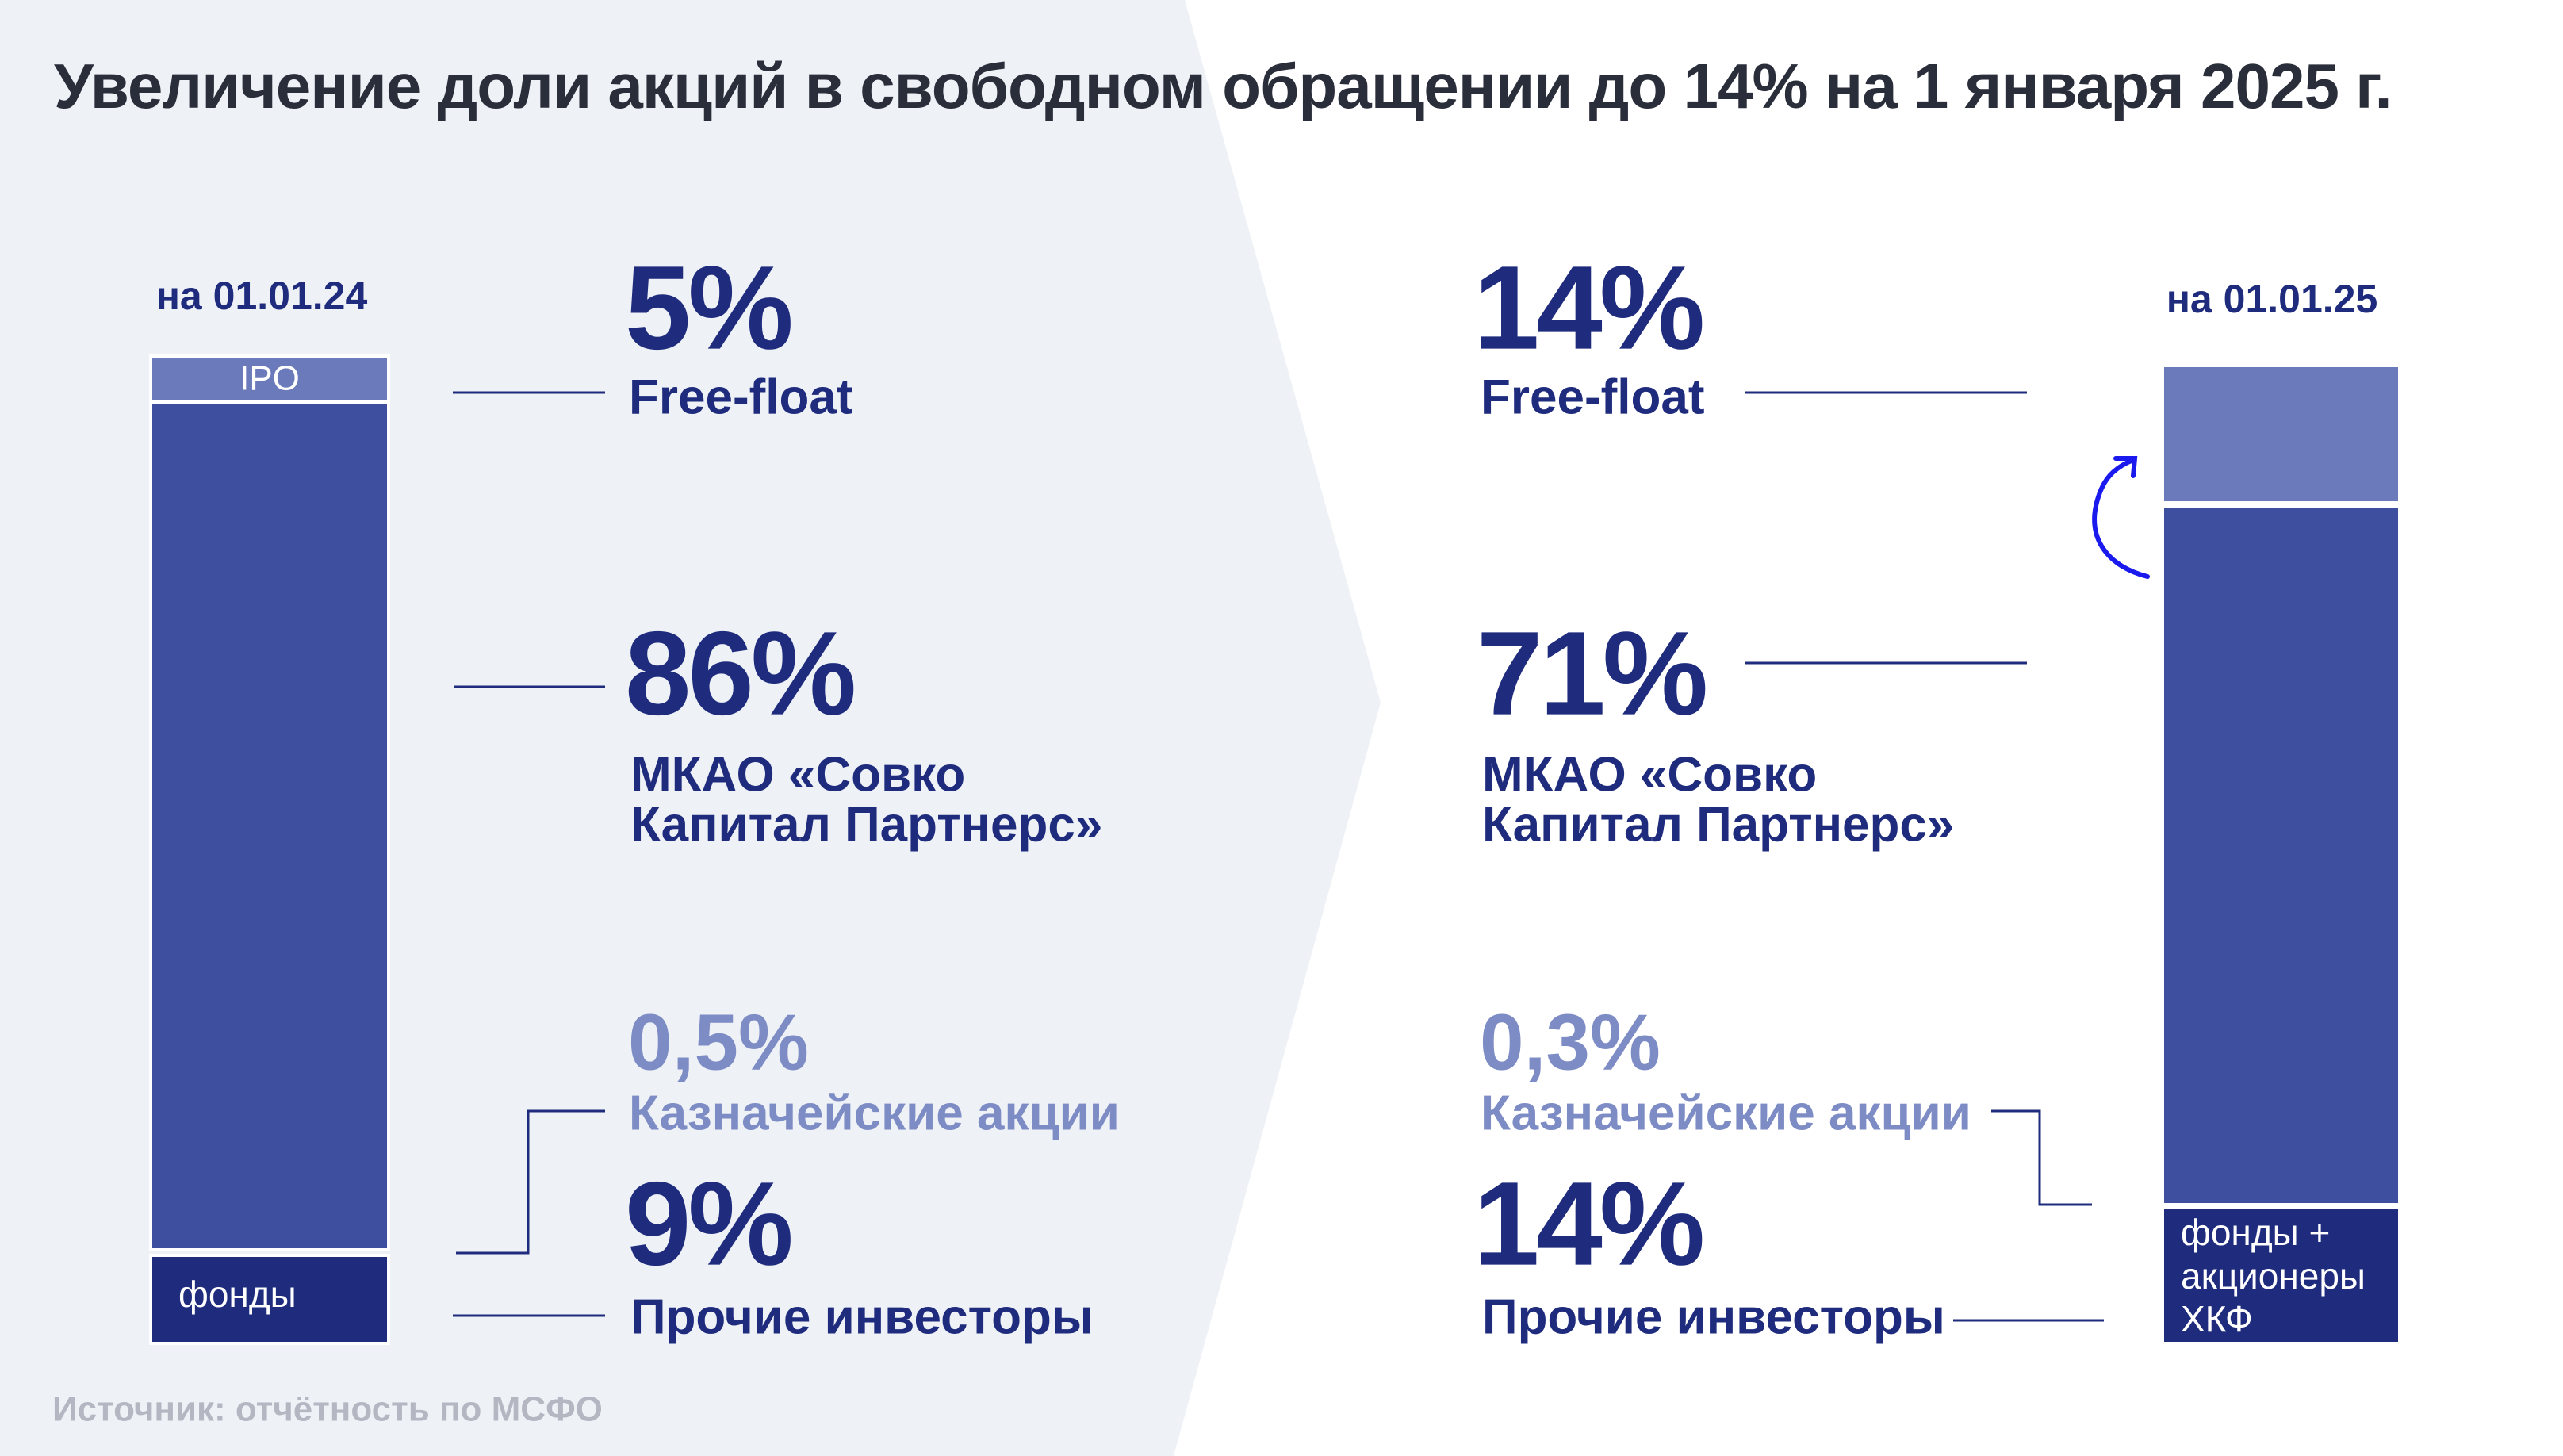 Image resolution: width=2563 pixels, height=1456 pixels. Describe the element at coordinates (1591, 673) in the screenshot. I see `share-value: 71%` at that location.